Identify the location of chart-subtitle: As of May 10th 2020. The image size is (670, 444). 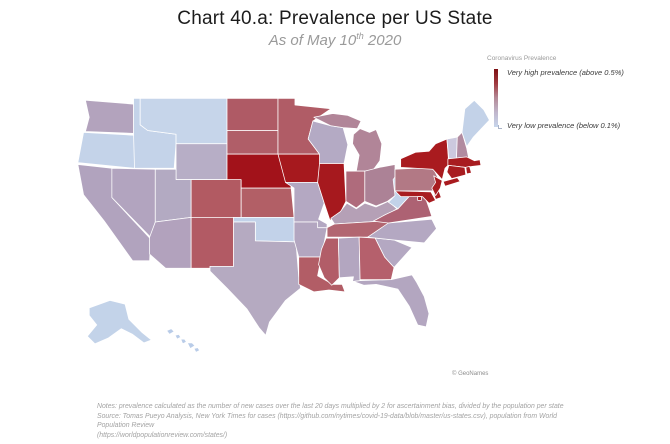
(335, 40).